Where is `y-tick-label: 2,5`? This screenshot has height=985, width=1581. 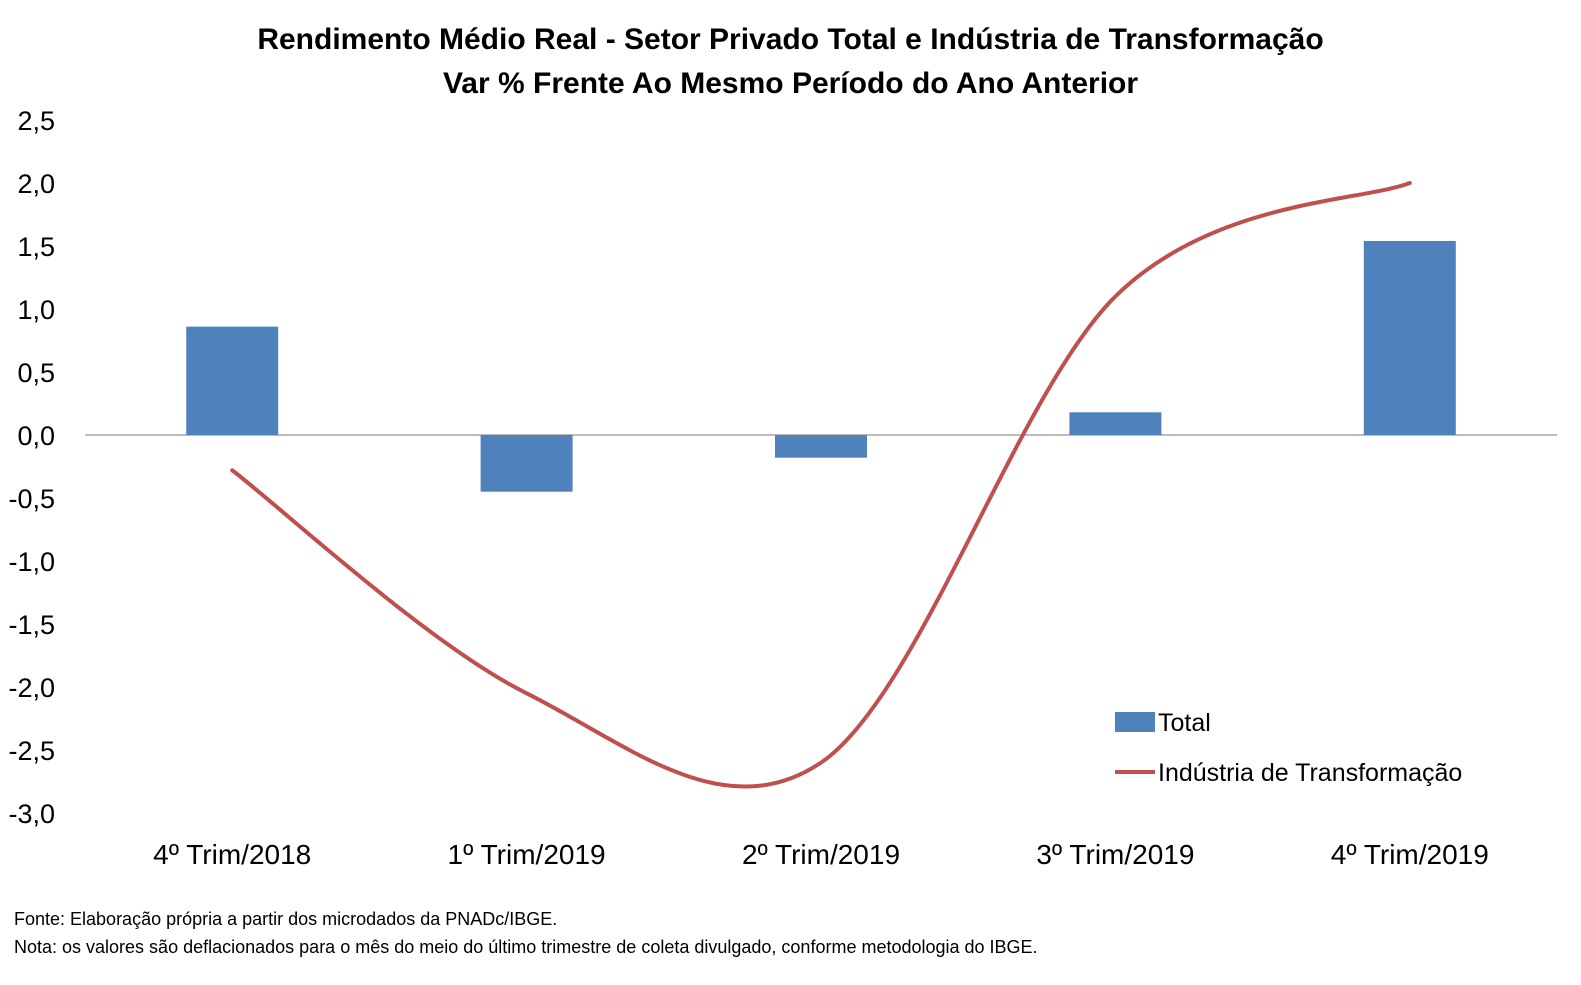
y-tick-label: 2,5 is located at coordinates (36, 121).